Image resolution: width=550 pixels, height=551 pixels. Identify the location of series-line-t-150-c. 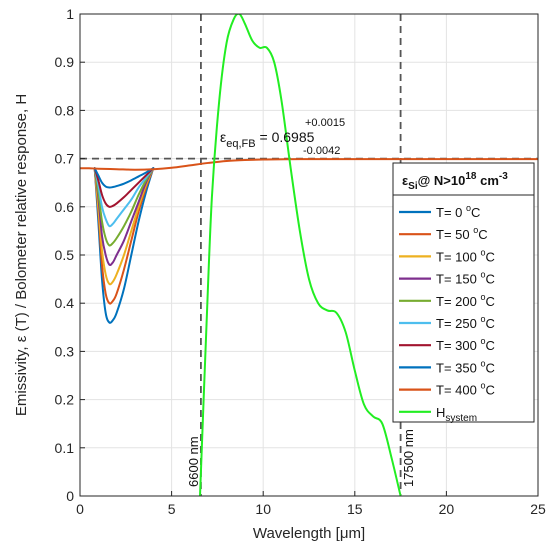
(124, 216).